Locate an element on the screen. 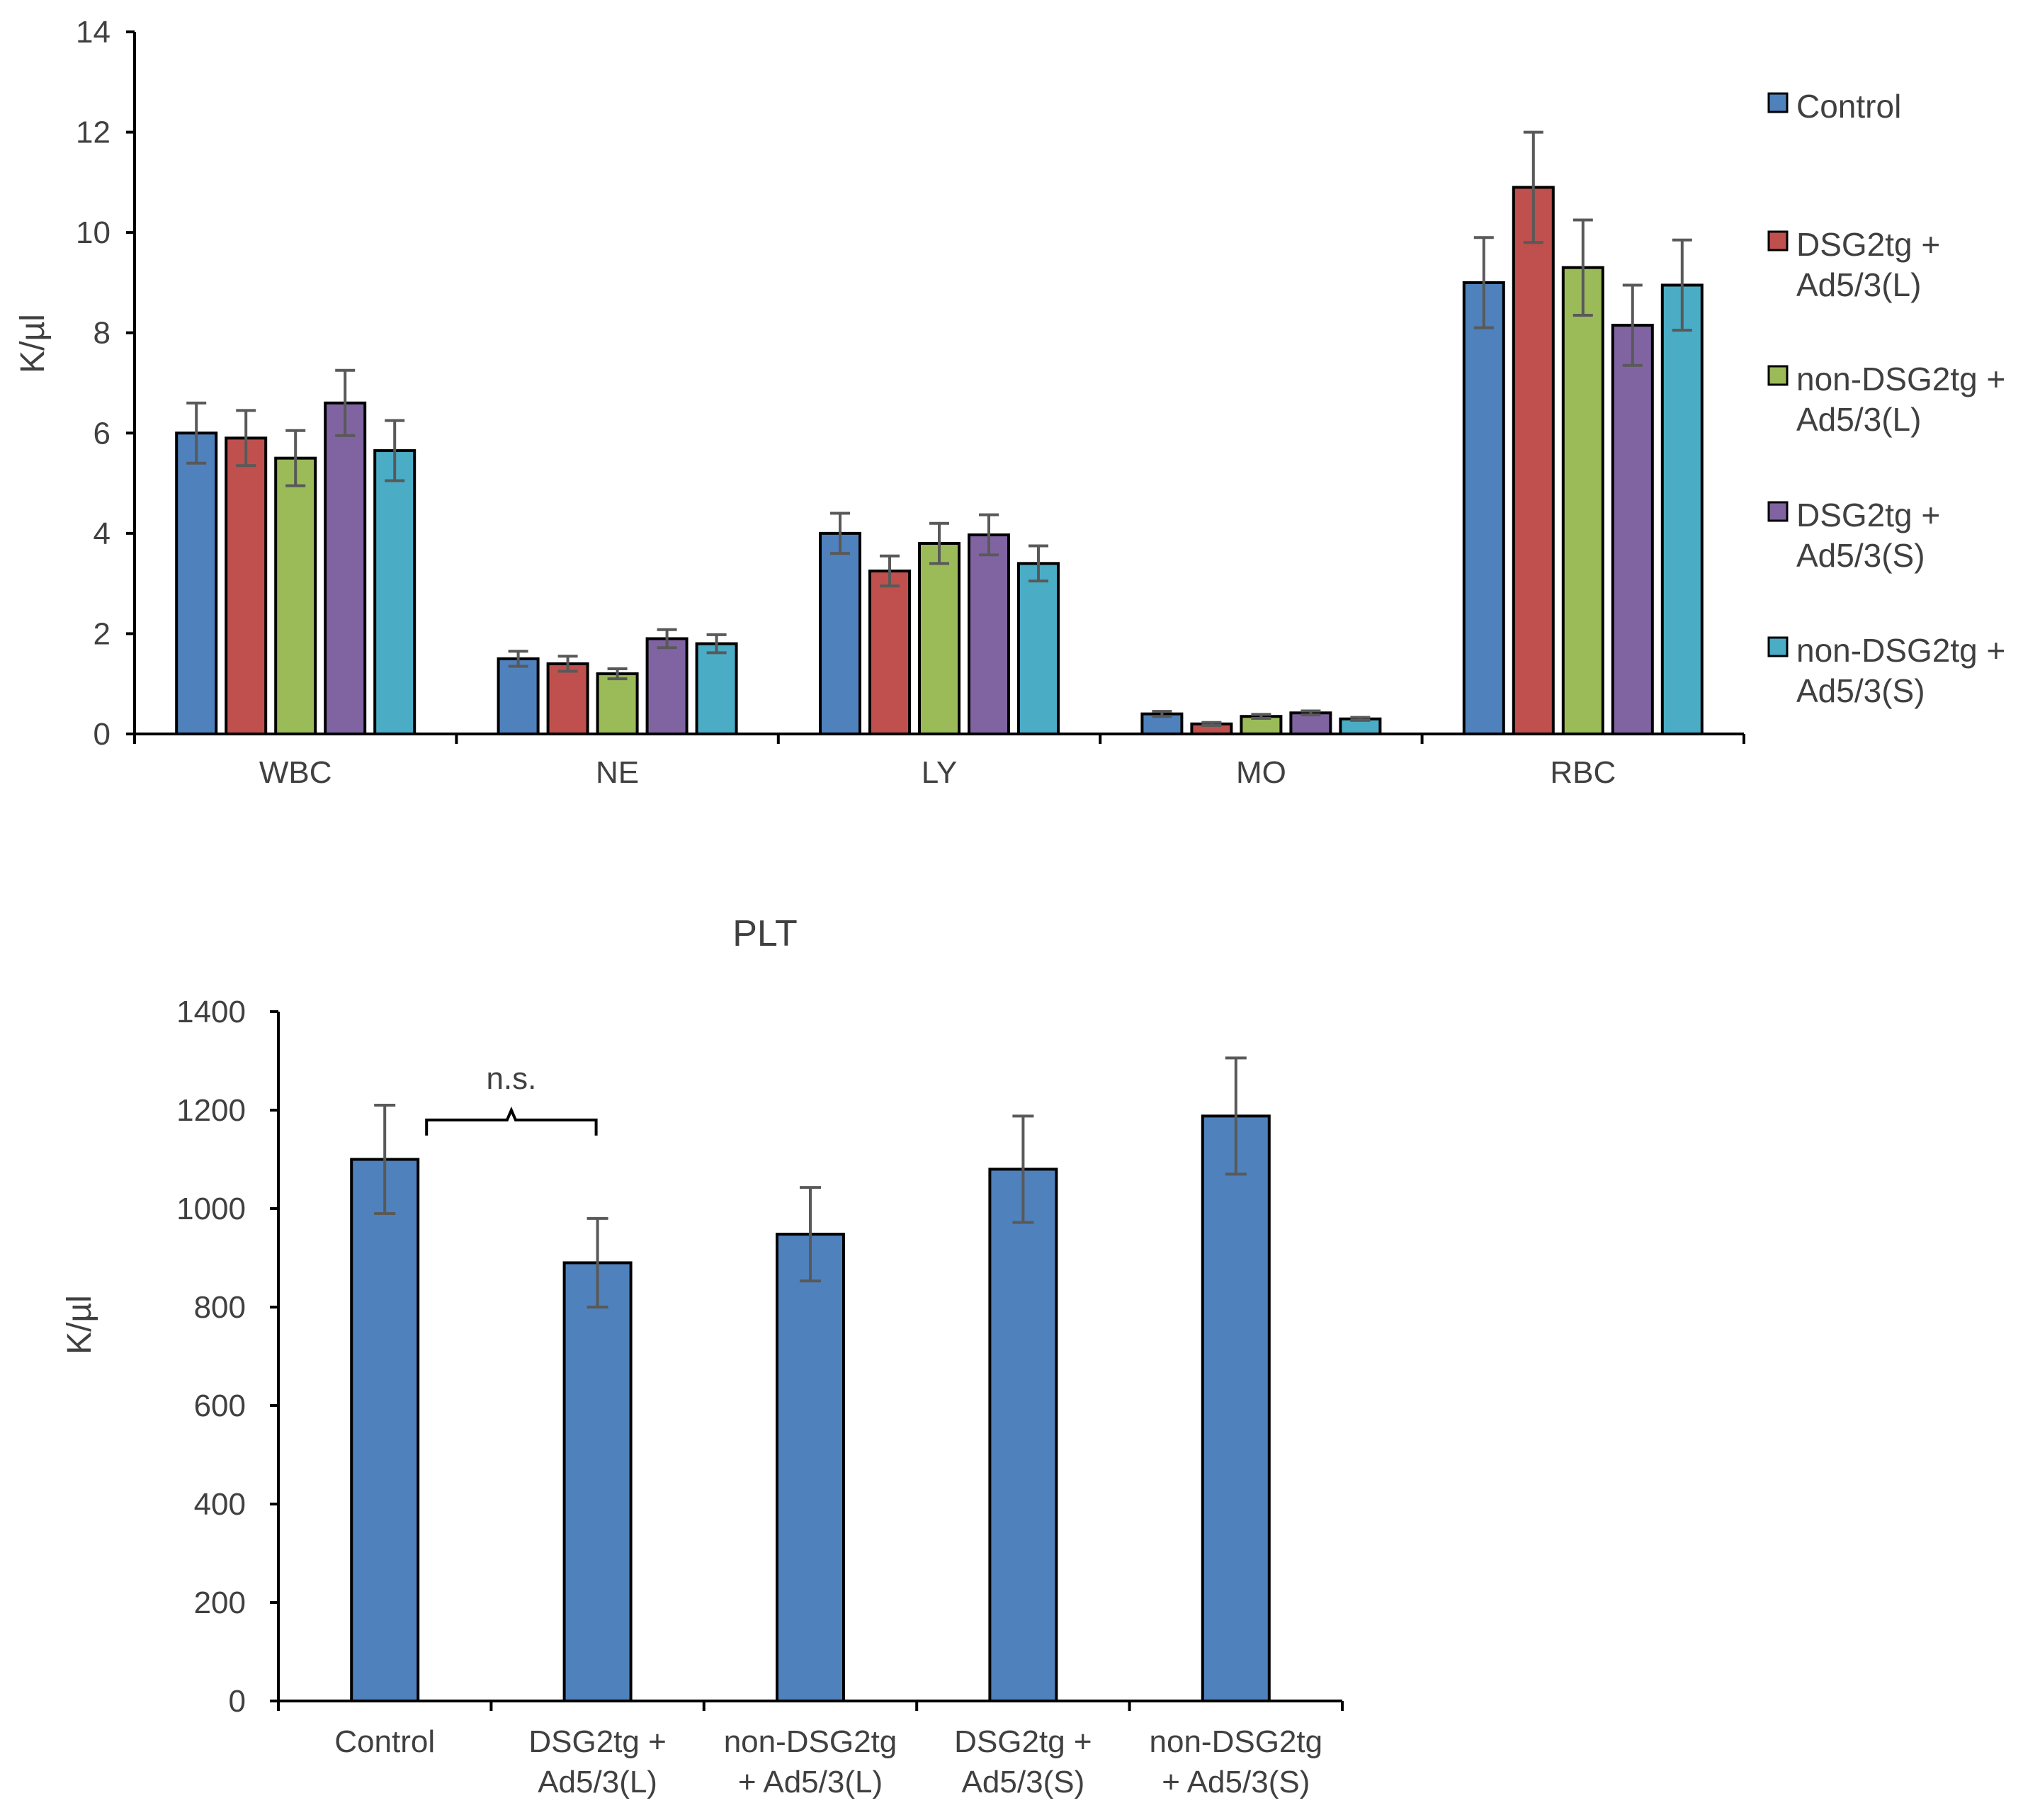  chart1-x-tick-label: MO is located at coordinates (1261, 773).